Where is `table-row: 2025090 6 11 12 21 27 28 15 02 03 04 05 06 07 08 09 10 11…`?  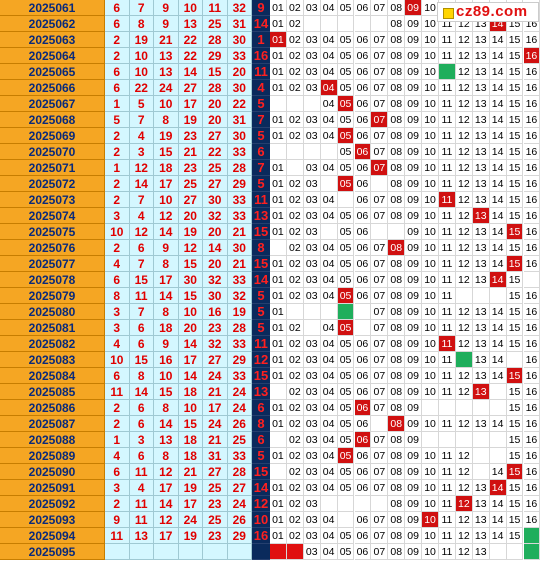 table-row: 2025090 6 11 12 21 27 28 15 02 03 04 05 06 07 08 09 10 11… is located at coordinates (270, 472).